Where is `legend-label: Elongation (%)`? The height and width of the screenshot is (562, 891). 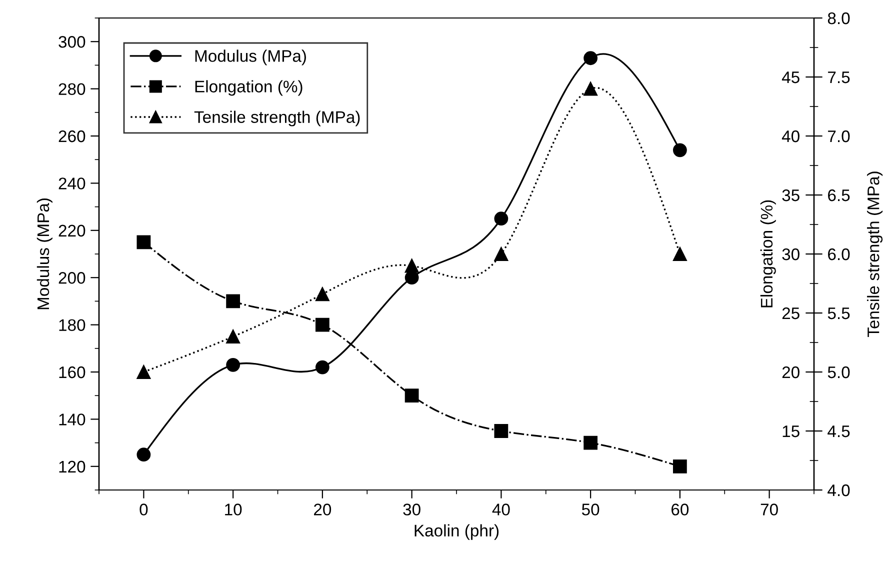 legend-label: Elongation (%) is located at coordinates (248, 88).